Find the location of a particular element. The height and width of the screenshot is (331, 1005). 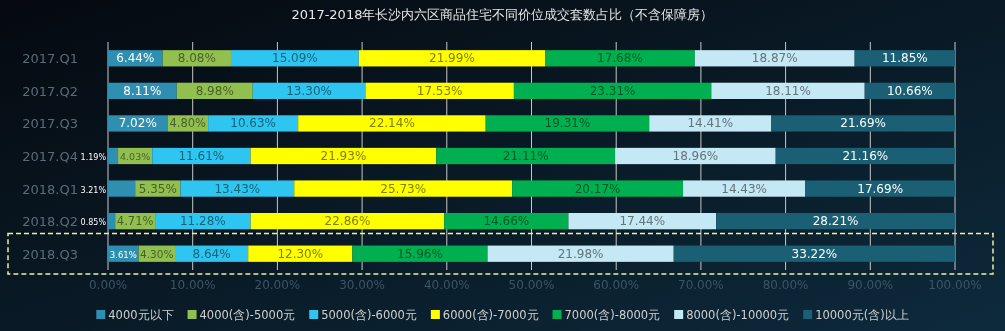

data-label: 14.43% is located at coordinates (744, 188).